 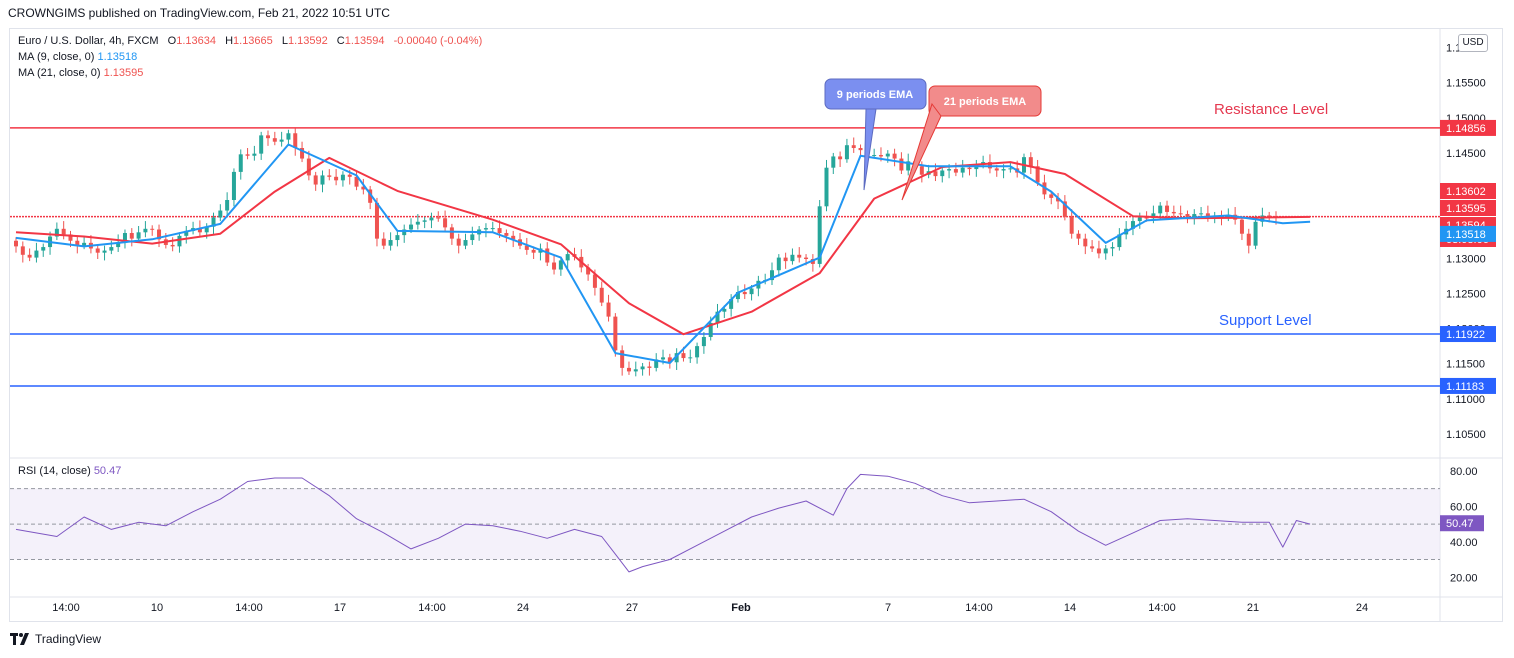 I want to click on currency-button: USD, so click(x=1473, y=43).